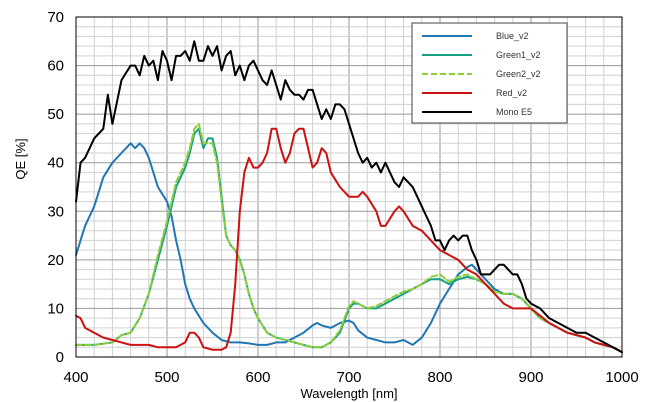  What do you see at coordinates (512, 36) in the screenshot?
I see `legend-label: Blue_v2` at bounding box center [512, 36].